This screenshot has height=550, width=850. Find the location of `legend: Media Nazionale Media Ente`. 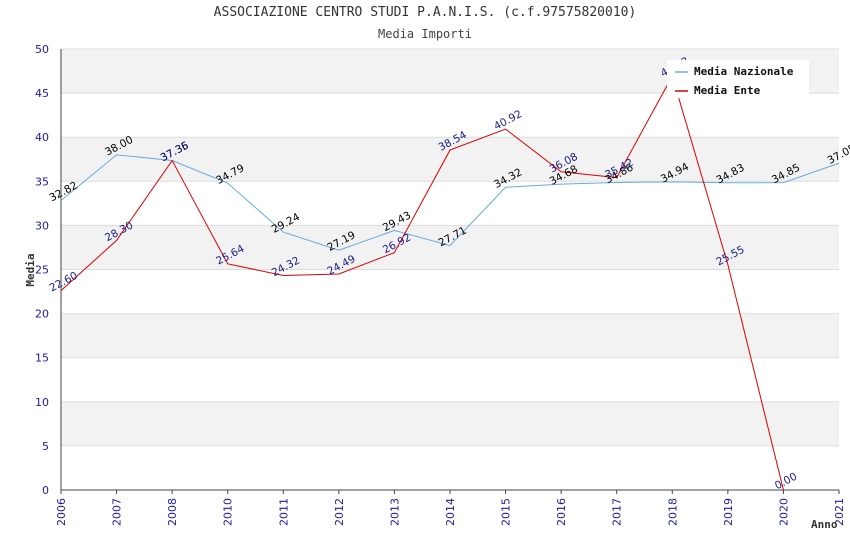

legend: Media Nazionale Media Ente is located at coordinates (738, 79).